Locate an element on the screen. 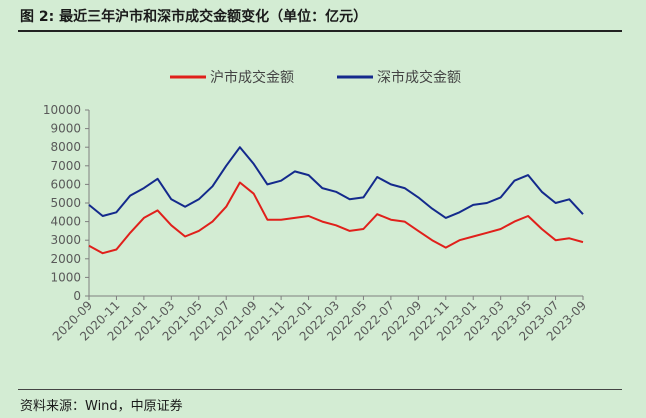 The width and height of the screenshot is (646, 418). y-tick-label: 5000 is located at coordinates (65, 203).